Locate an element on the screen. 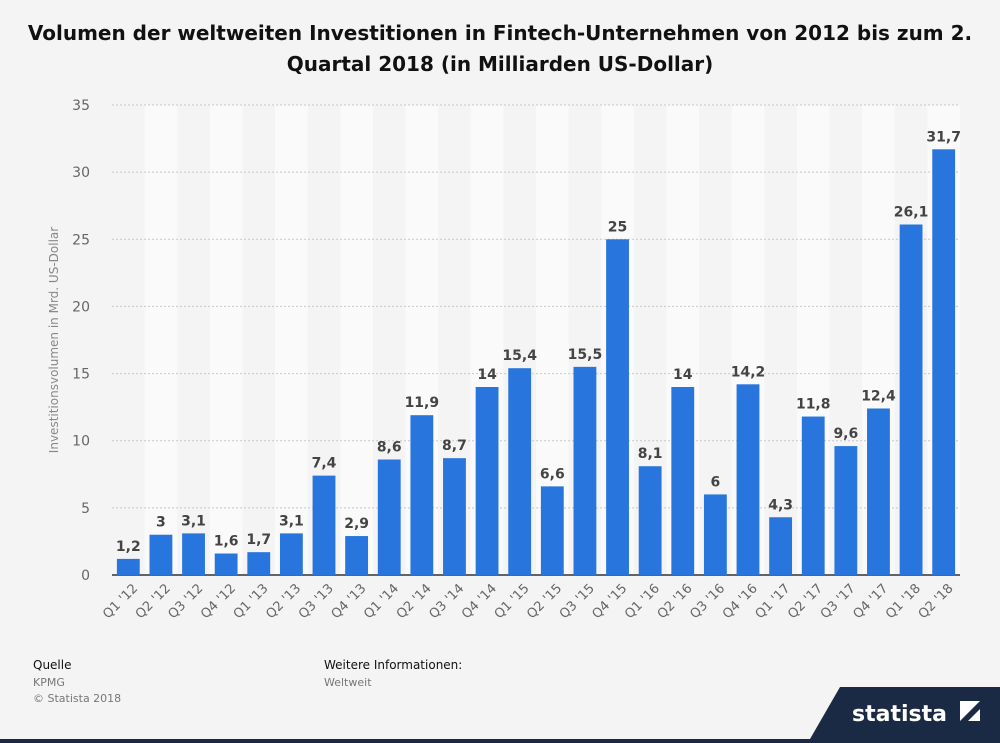 This screenshot has width=1000, height=743. y-tick-label: 0 is located at coordinates (85, 576).